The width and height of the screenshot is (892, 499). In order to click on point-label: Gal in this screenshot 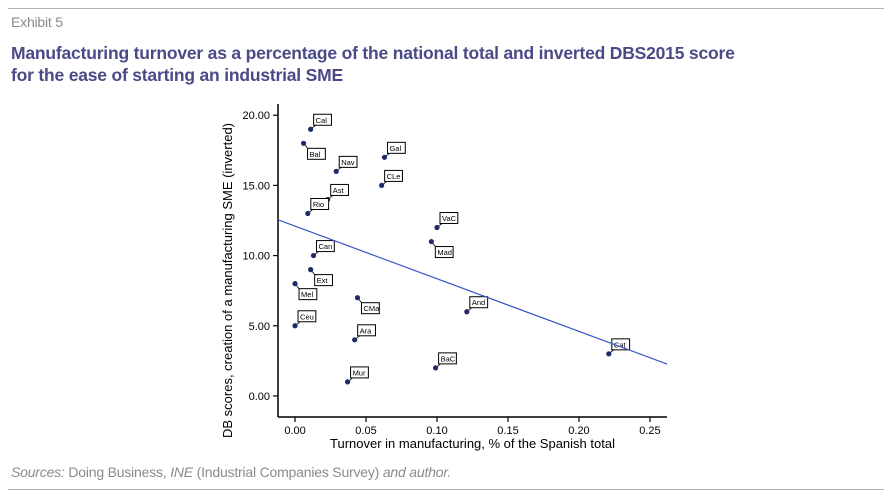, I will do `click(395, 148)`.